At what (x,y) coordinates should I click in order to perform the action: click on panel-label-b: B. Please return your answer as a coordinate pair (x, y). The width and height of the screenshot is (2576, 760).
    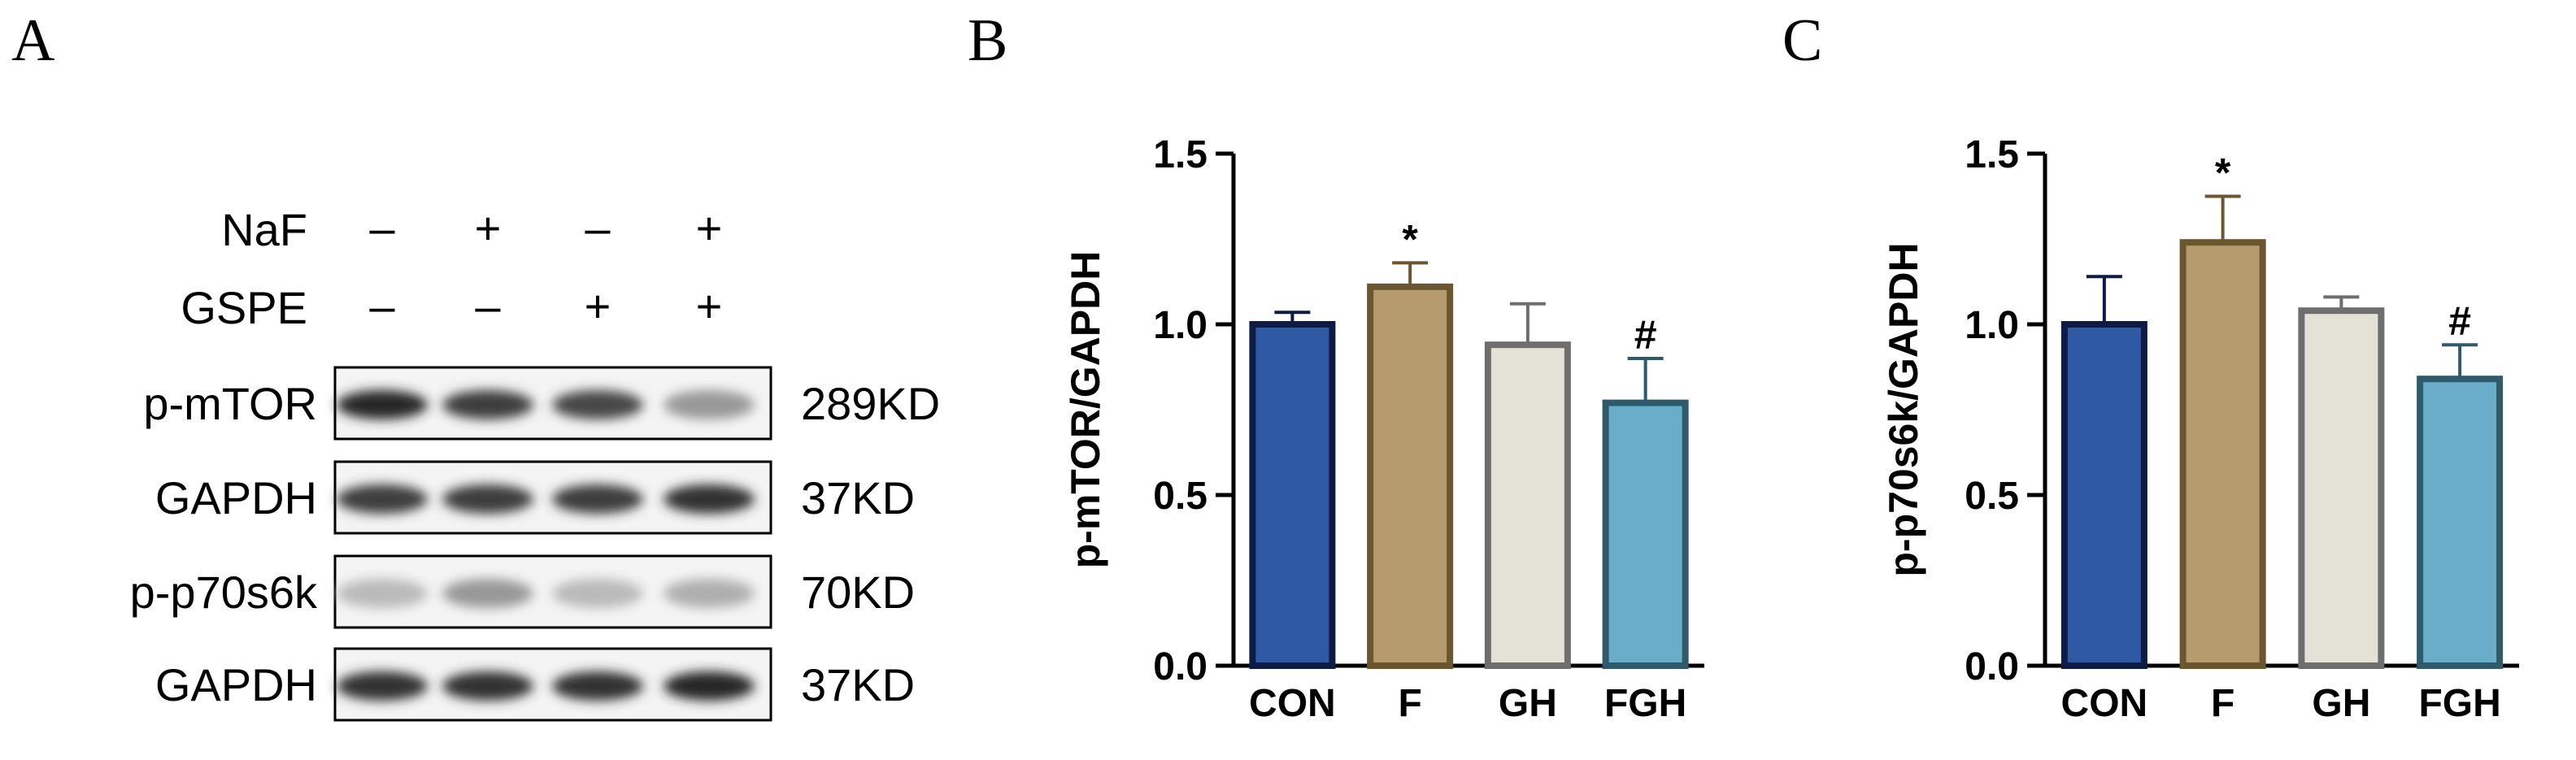
    Looking at the image, I should click on (988, 41).